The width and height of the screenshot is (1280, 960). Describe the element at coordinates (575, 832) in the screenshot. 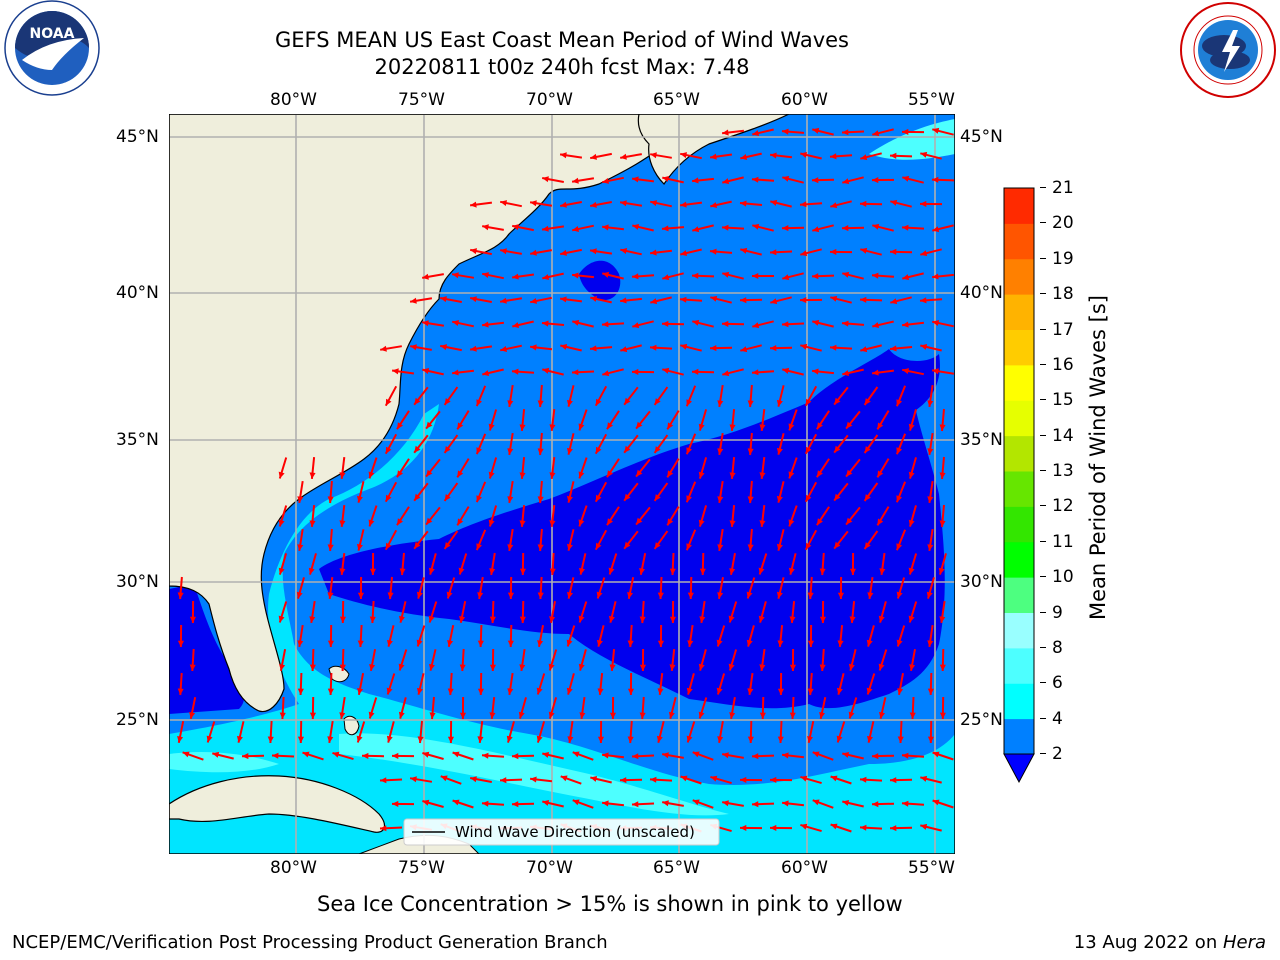

I see `legend-label: Wind Wave Direction (unscaled)` at that location.